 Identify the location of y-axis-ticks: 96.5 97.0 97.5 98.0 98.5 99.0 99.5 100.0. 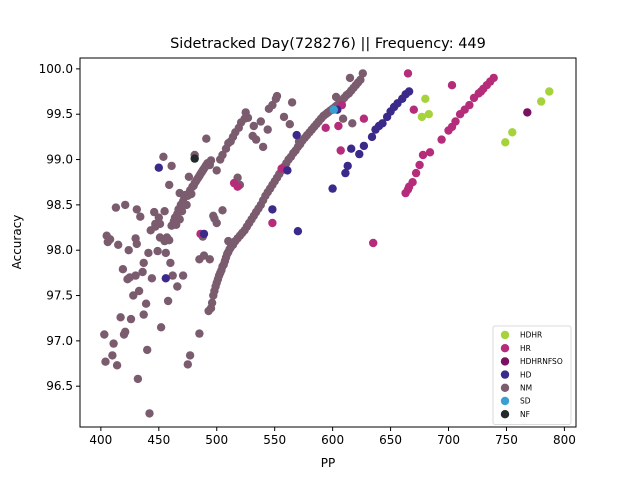
(59, 227).